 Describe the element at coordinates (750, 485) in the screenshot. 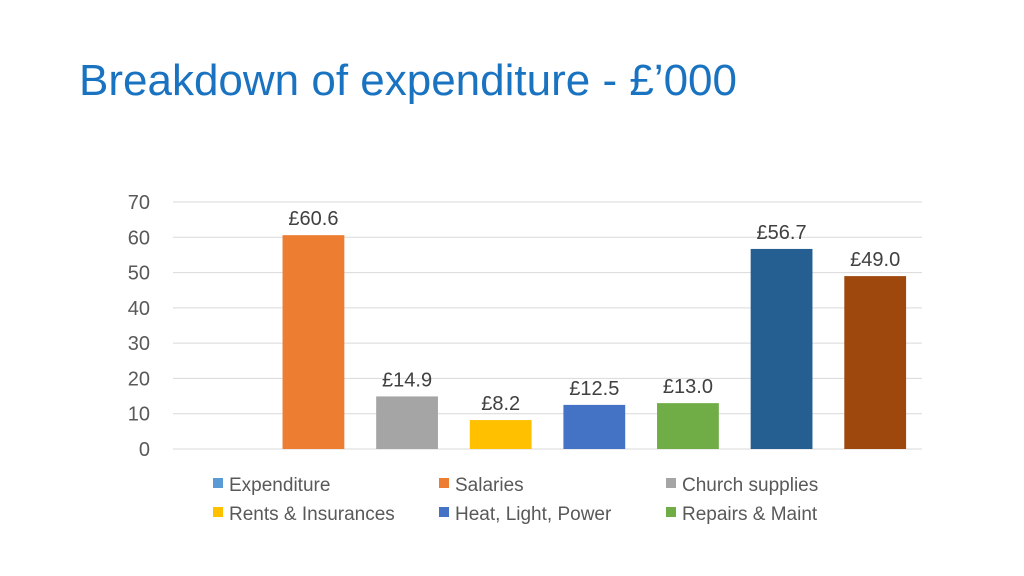

I see `legend-label: Church supplies` at that location.